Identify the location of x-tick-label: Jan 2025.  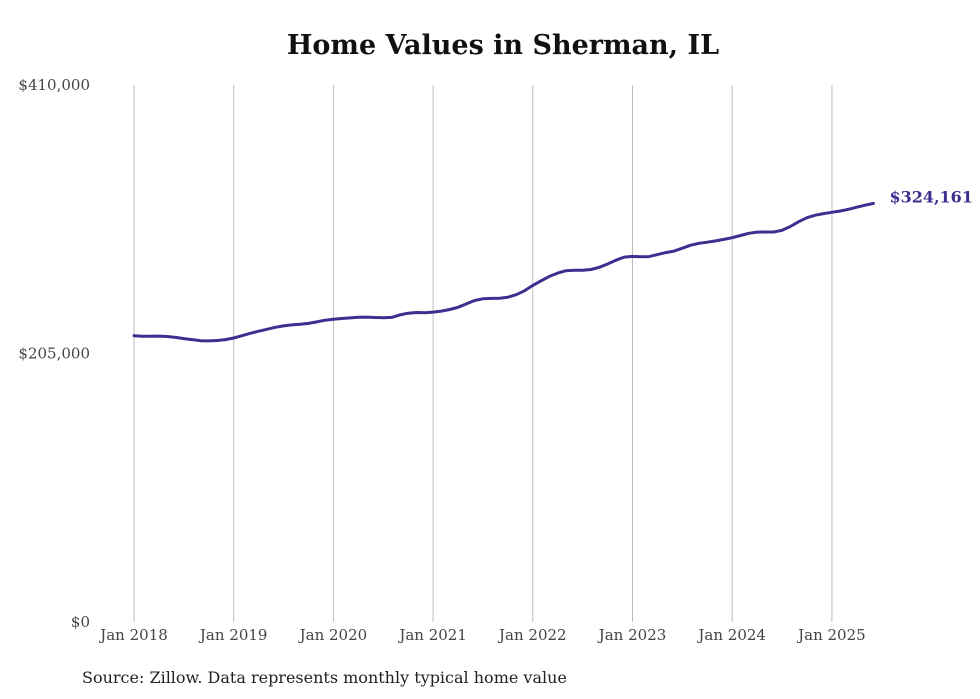
(831, 635).